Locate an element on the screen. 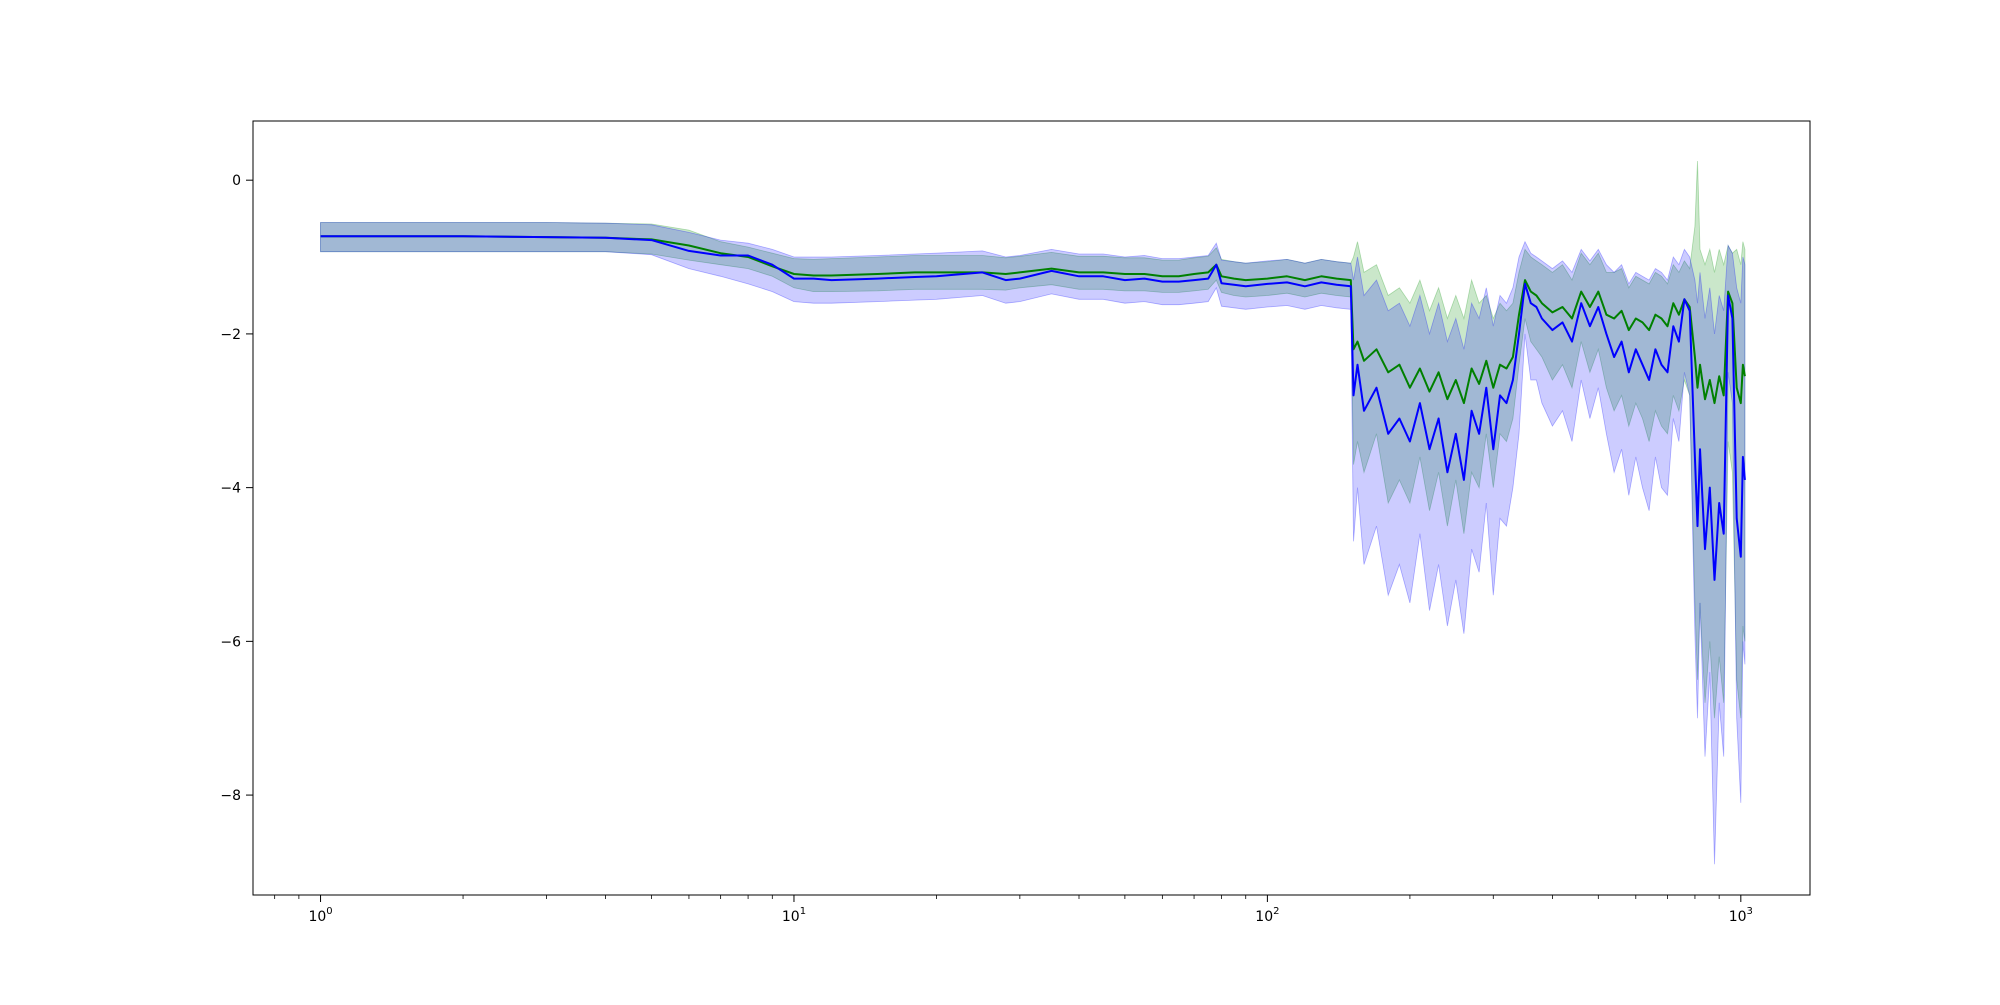 Image resolution: width=2000 pixels, height=1005 pixels. x-tick-label-2: 10² is located at coordinates (1267, 915).